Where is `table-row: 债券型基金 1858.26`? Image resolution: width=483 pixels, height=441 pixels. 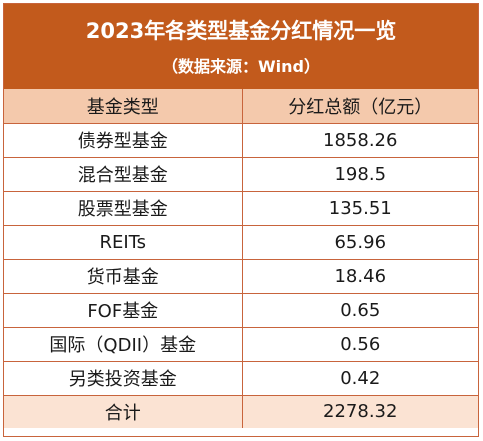 table-row: 债券型基金 1858.26 is located at coordinates (241, 140).